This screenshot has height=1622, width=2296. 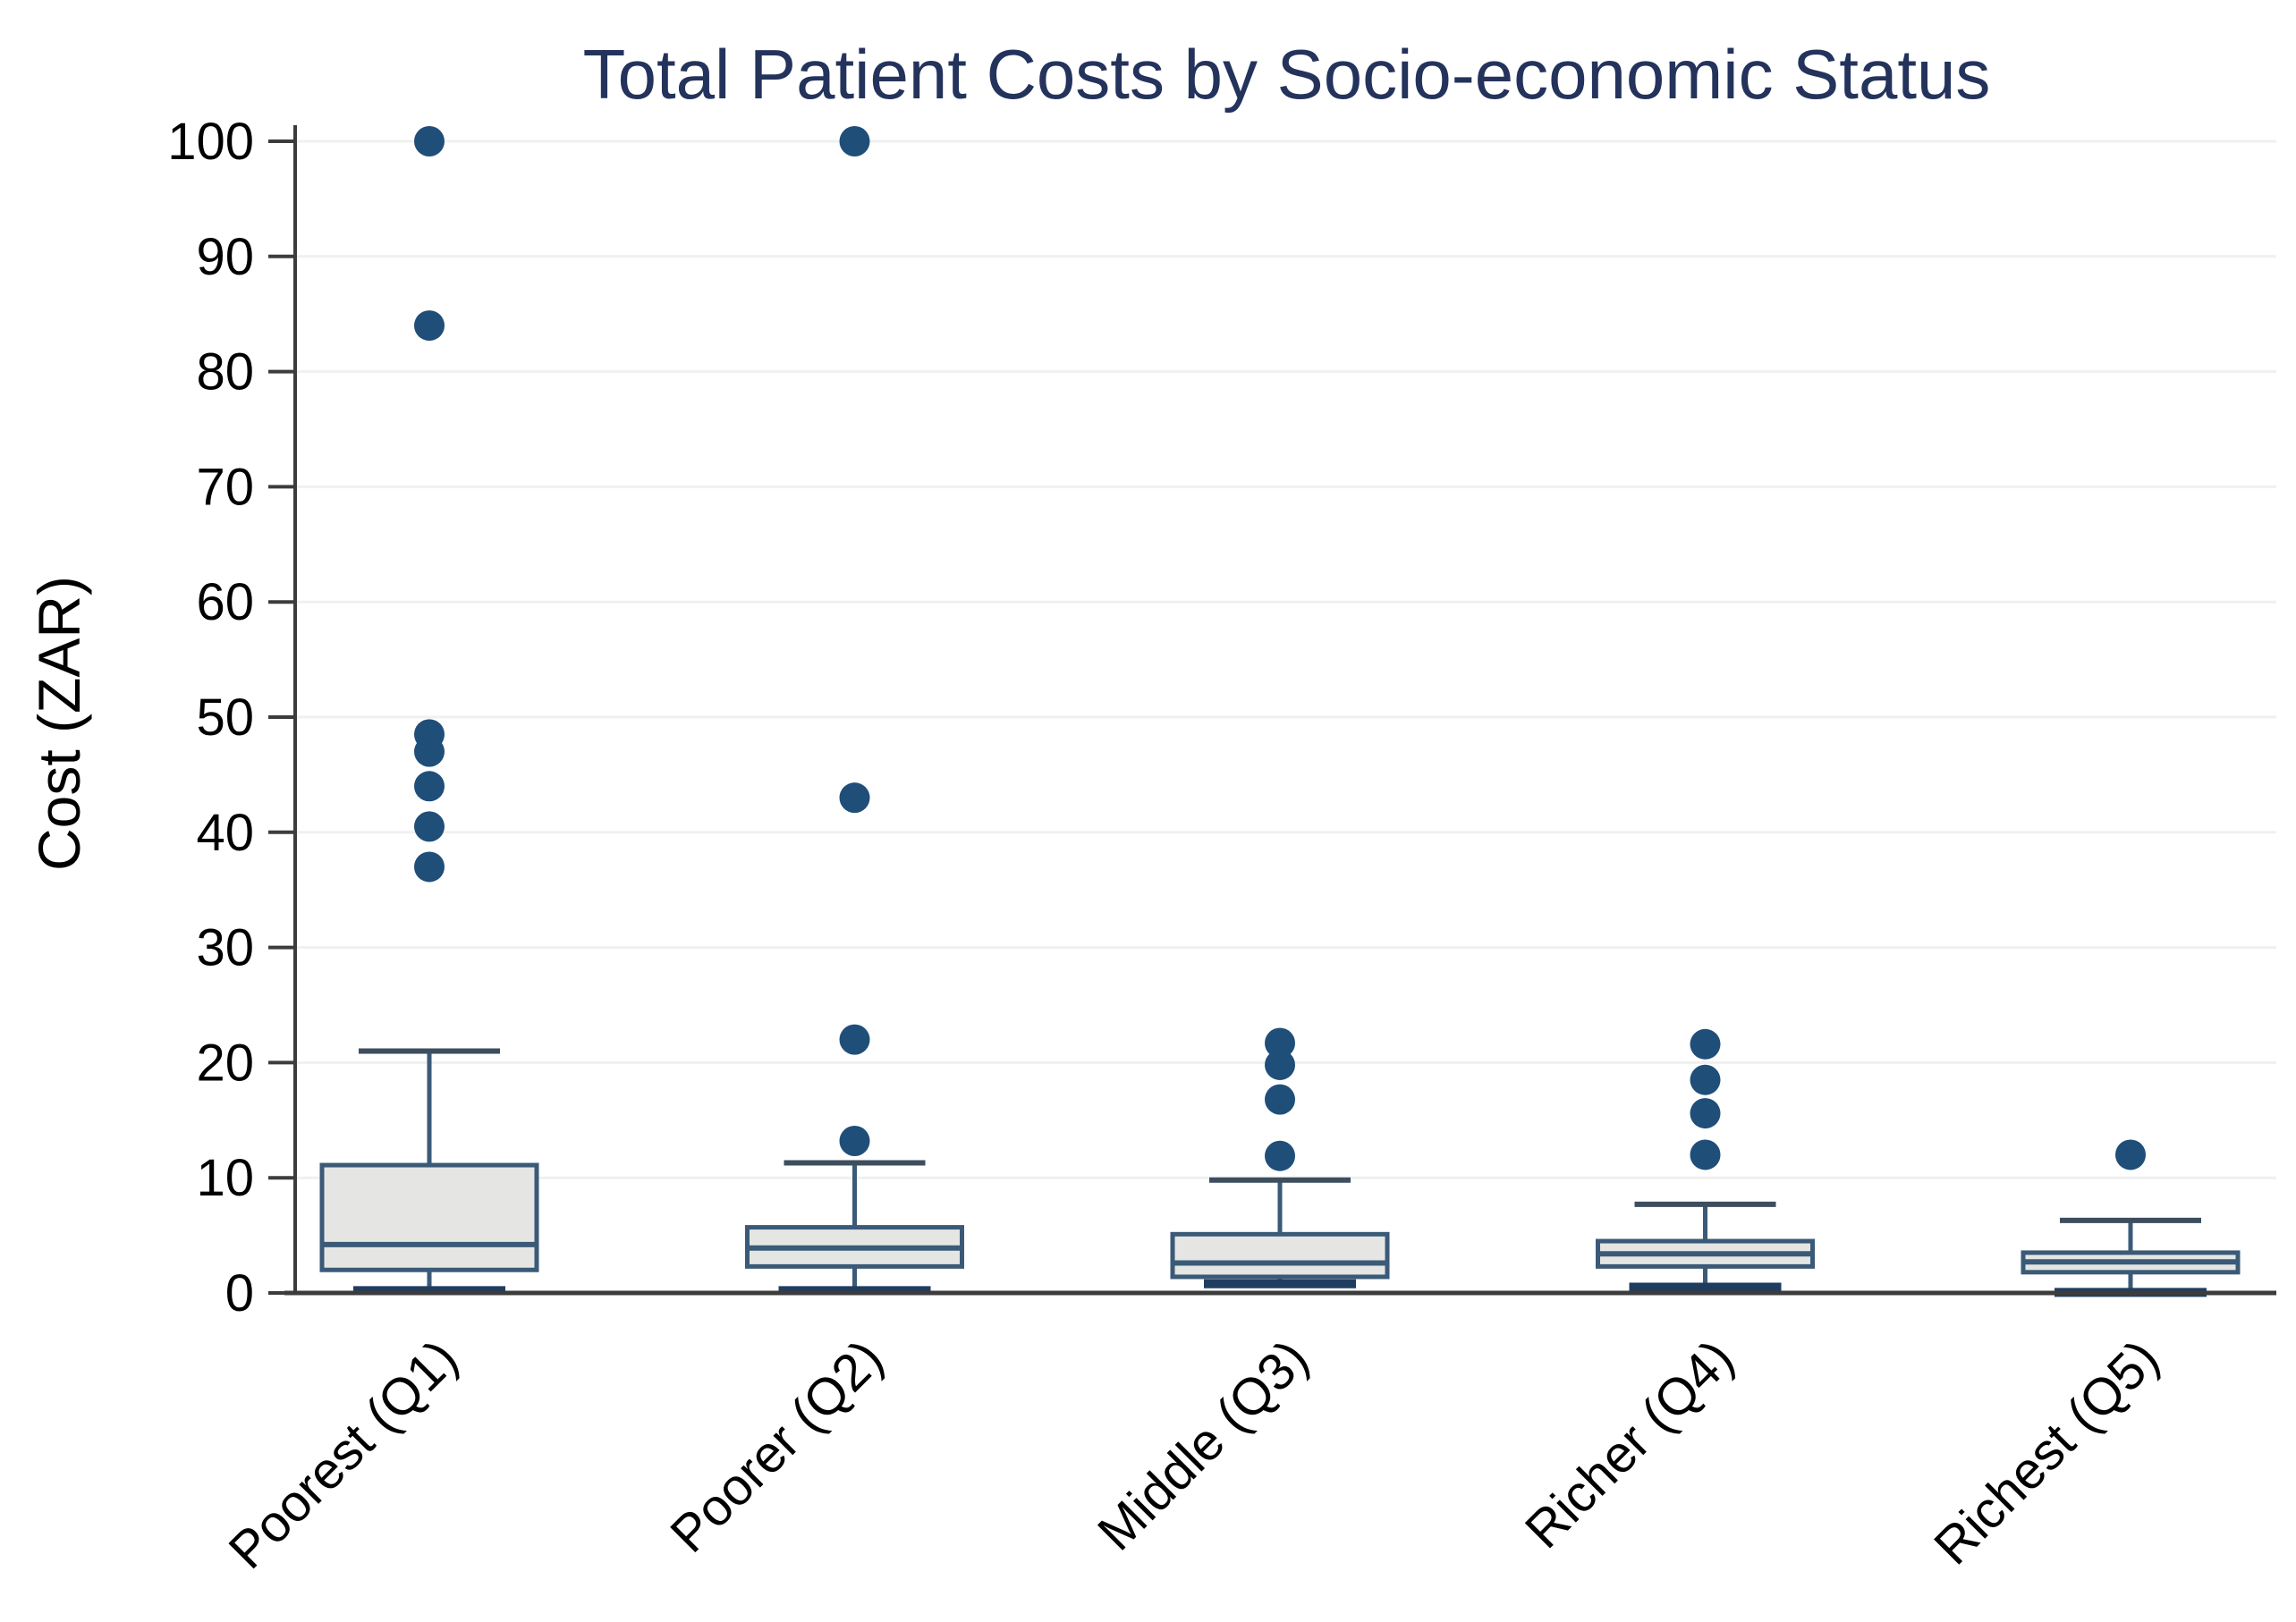 I want to click on y-tick-label: 30, so click(x=225, y=948).